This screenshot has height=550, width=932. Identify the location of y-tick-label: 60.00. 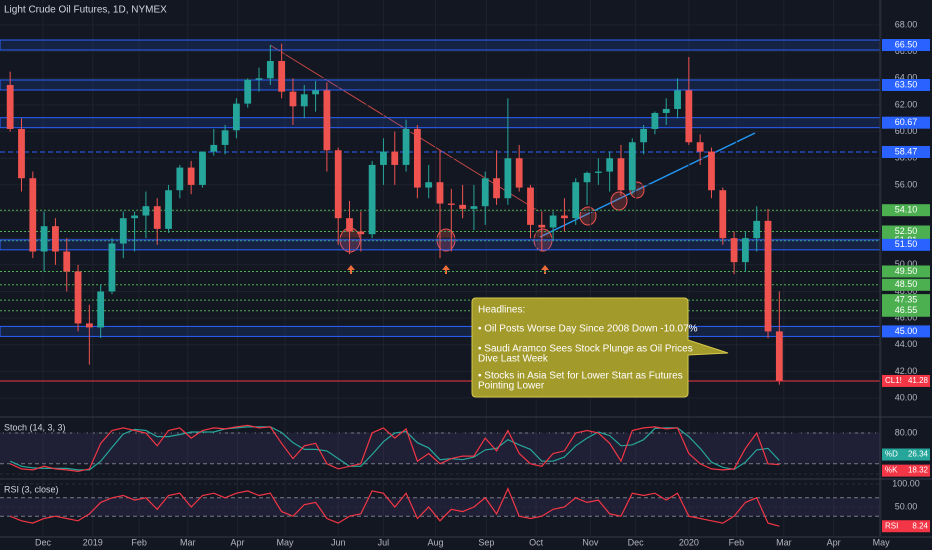
(906, 131).